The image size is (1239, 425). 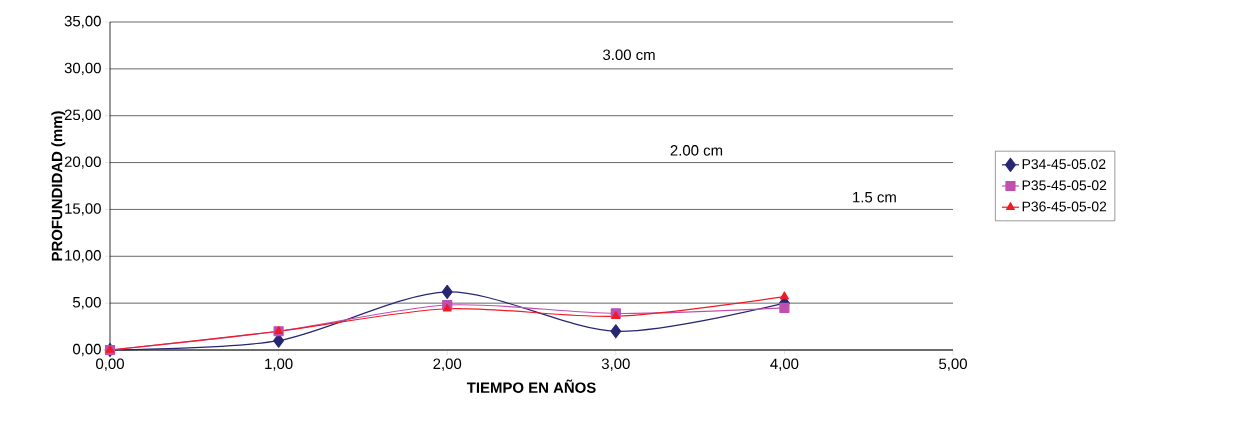 What do you see at coordinates (82, 22) in the screenshot?
I see `y-tick-label: 35,00` at bounding box center [82, 22].